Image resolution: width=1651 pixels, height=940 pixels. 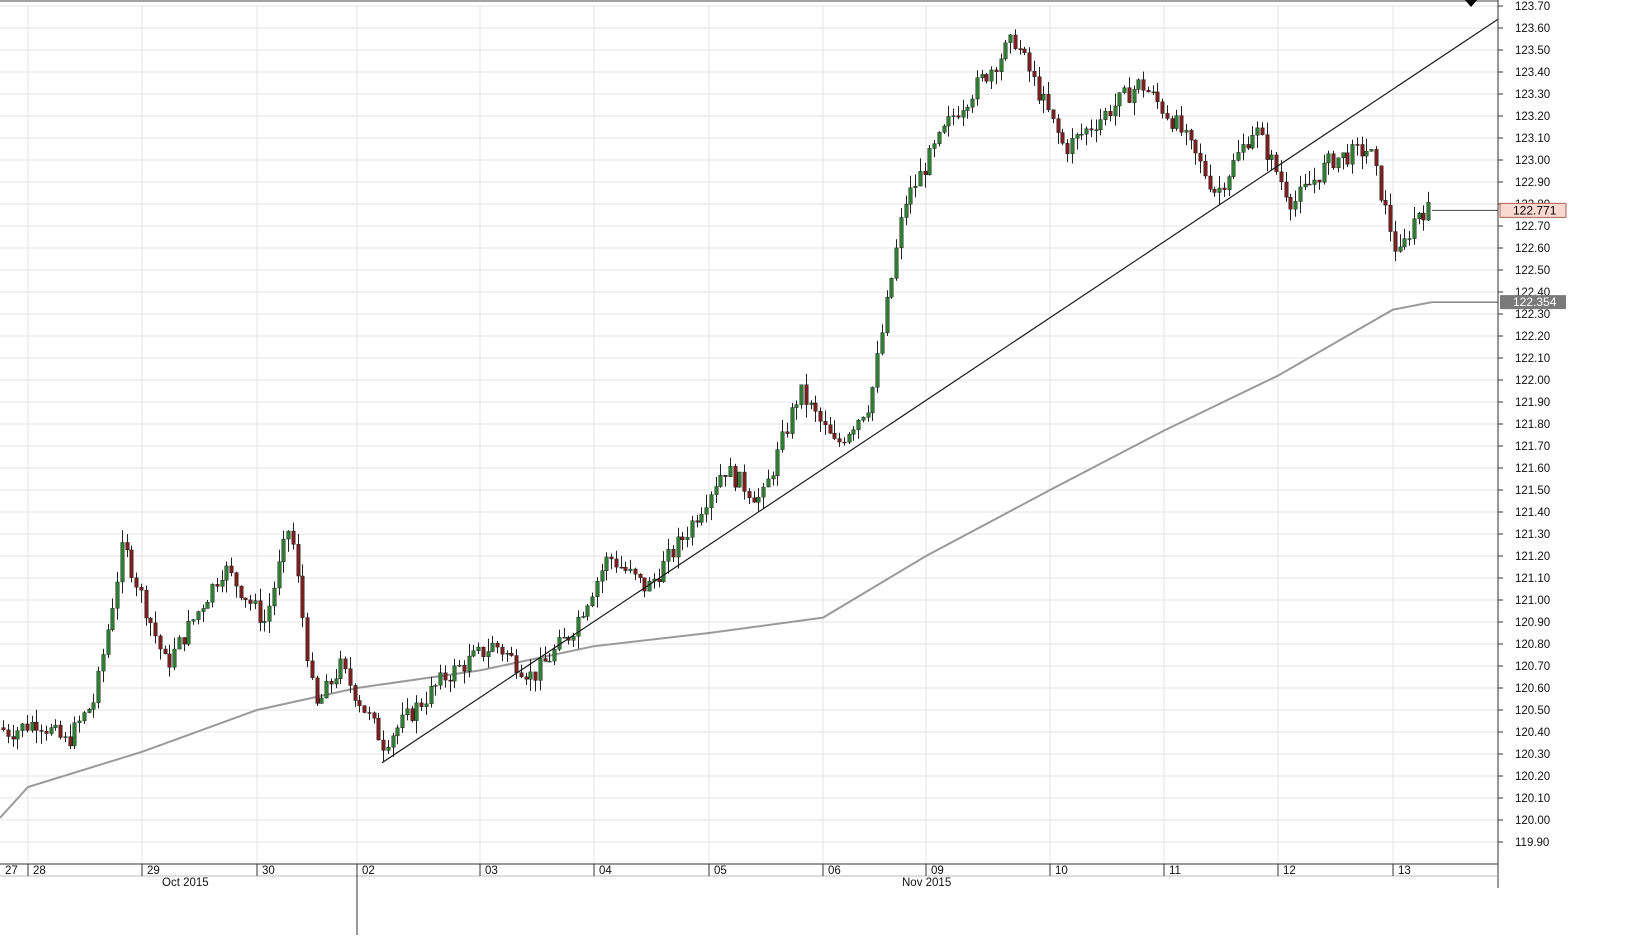 What do you see at coordinates (1532, 711) in the screenshot?
I see `y-tick-label: 120.50` at bounding box center [1532, 711].